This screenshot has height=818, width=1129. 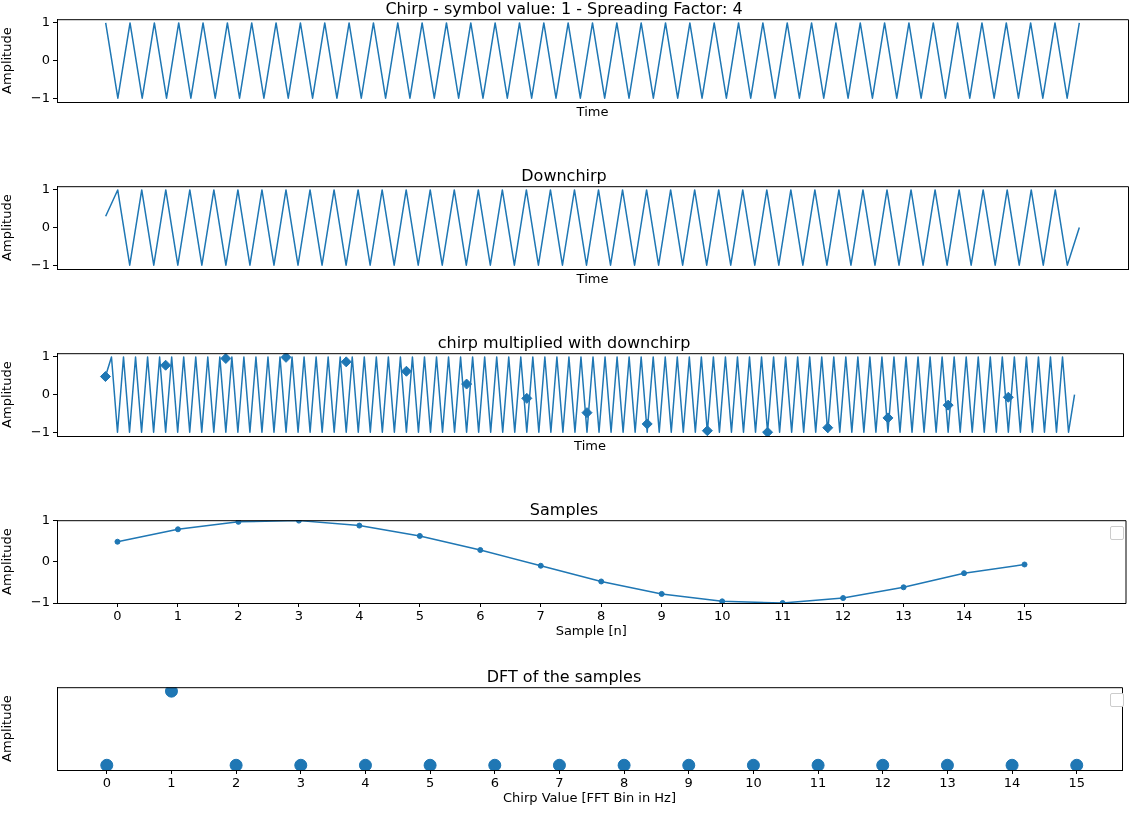 What do you see at coordinates (564, 342) in the screenshot?
I see `chart-title: chirp multiplied with downchirp` at bounding box center [564, 342].